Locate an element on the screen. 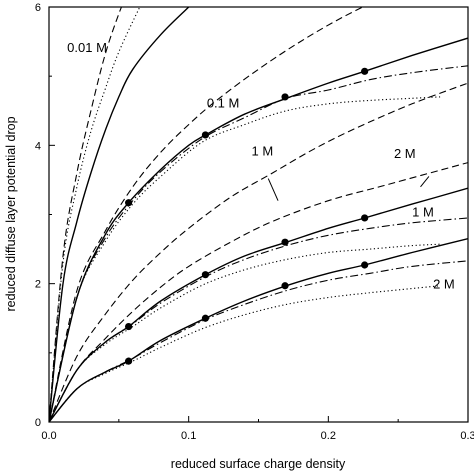  curve-label-6: 2 M is located at coordinates (444, 284).